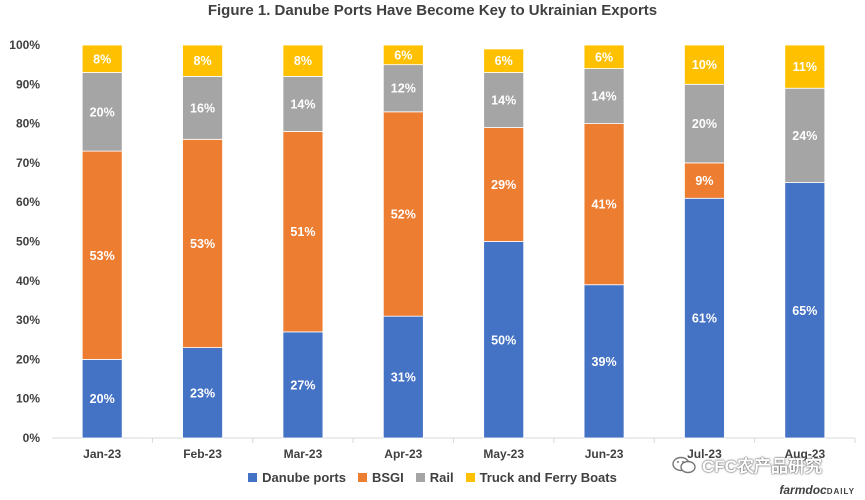 This screenshot has width=865, height=500. I want to click on data-label: 31%, so click(403, 378).